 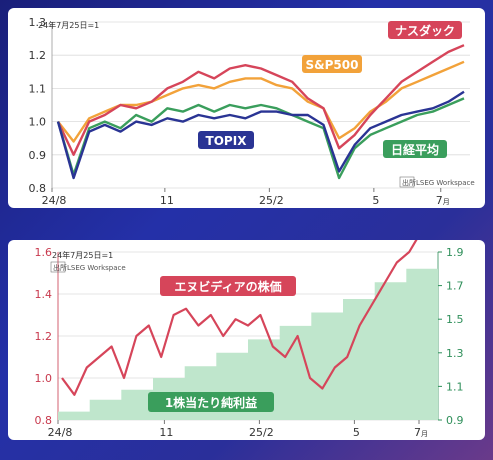 What do you see at coordinates (44, 294) in the screenshot?
I see `left-y-tick-label: 1.4` at bounding box center [44, 294].